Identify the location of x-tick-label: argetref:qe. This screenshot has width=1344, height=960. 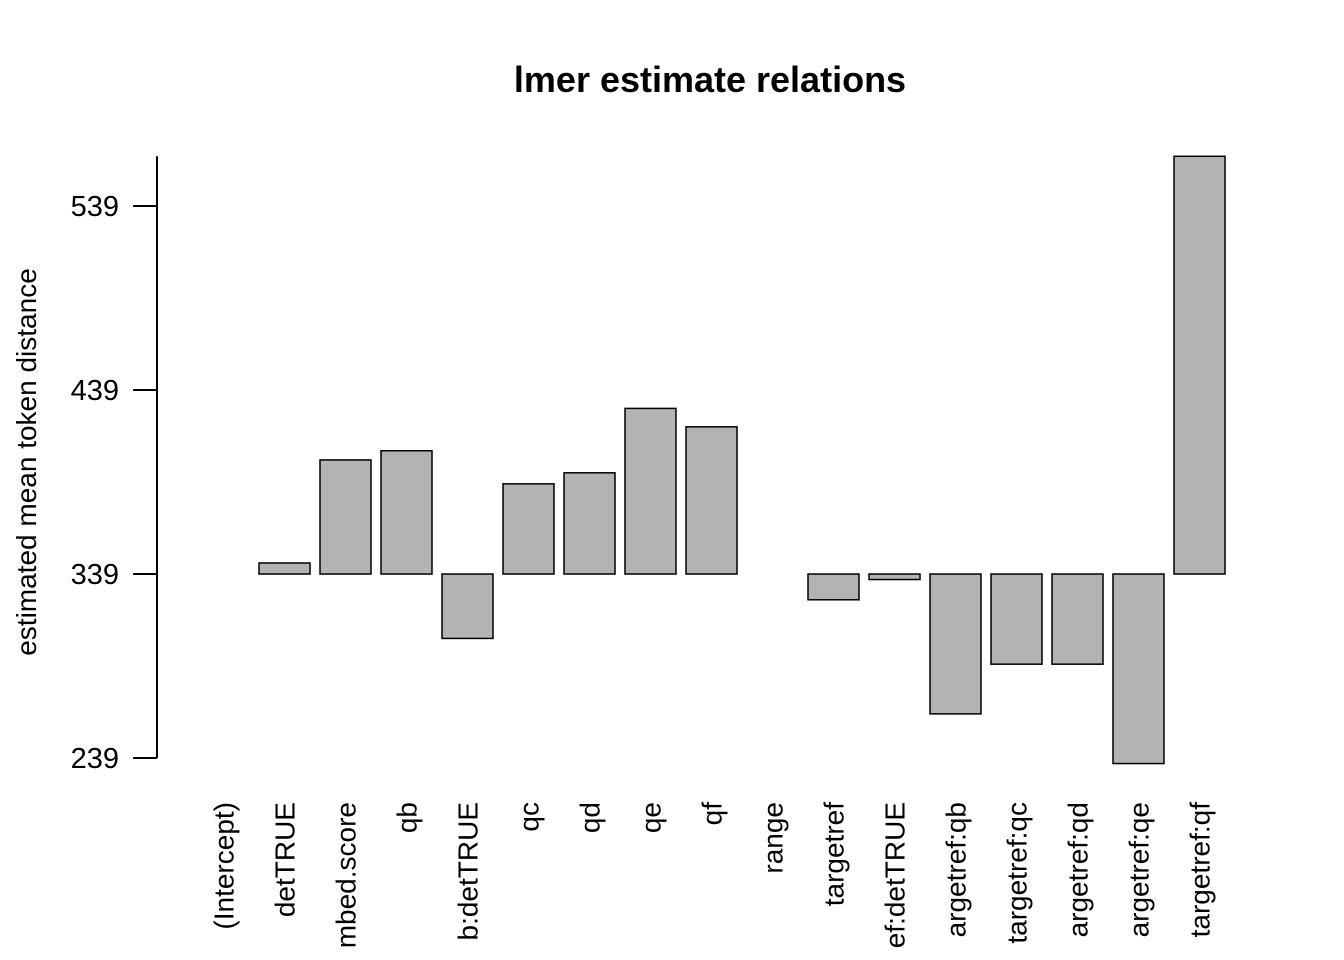
(1139, 869).